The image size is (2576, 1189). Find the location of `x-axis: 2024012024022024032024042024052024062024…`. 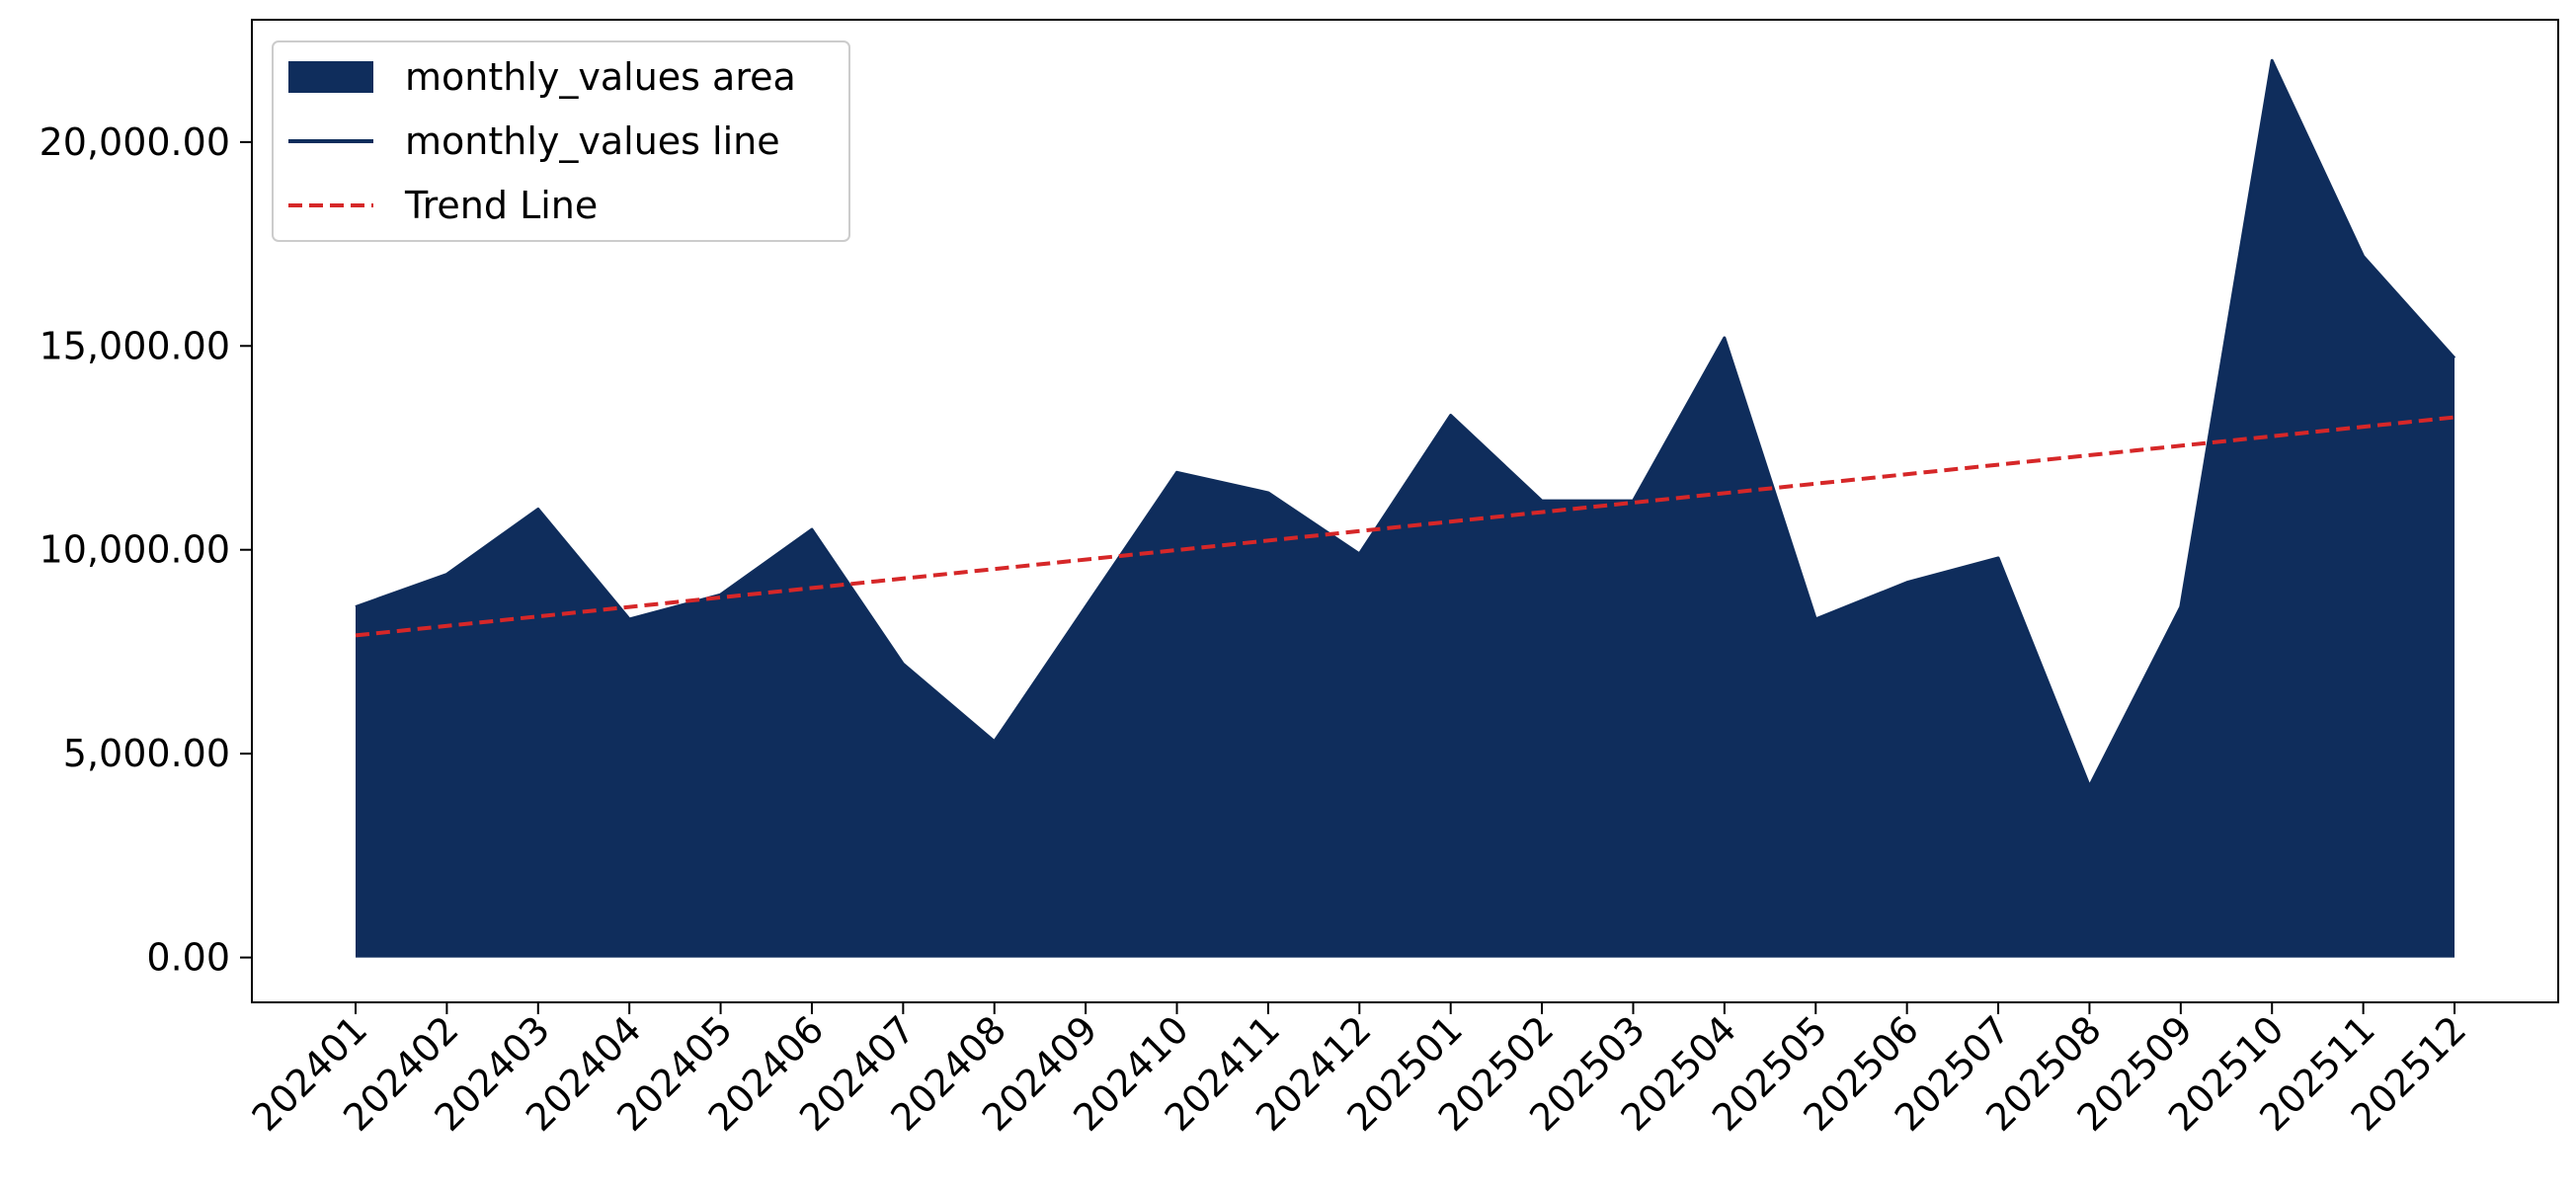

x-axis: 2024012024022024032024042024052024062024… is located at coordinates (1359, 1071).